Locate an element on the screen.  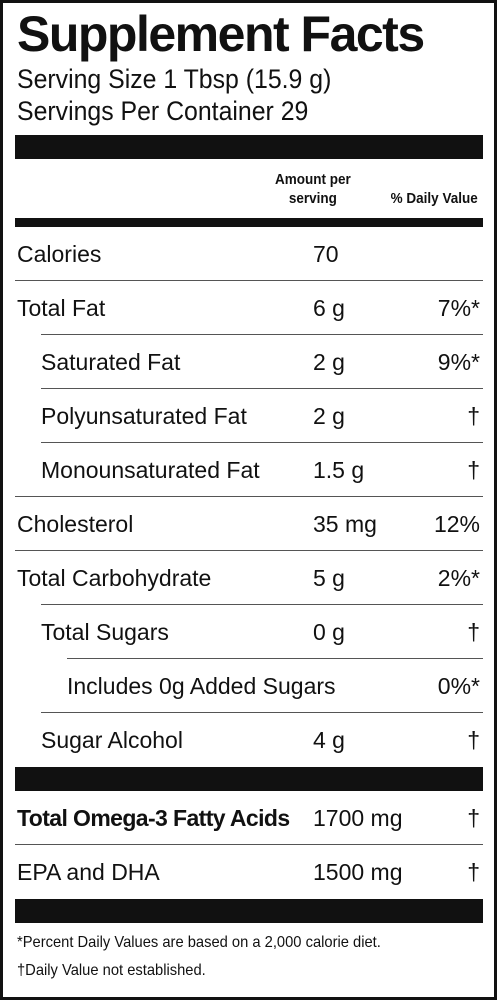
amount-header-line2: serving is located at coordinates (312, 198).